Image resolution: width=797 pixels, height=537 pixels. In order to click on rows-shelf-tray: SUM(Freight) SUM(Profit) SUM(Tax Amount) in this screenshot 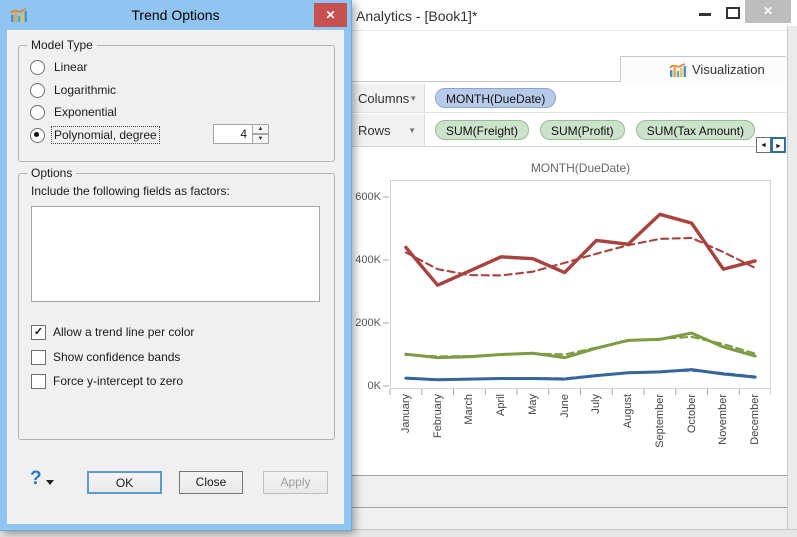, I will do `click(606, 130)`.